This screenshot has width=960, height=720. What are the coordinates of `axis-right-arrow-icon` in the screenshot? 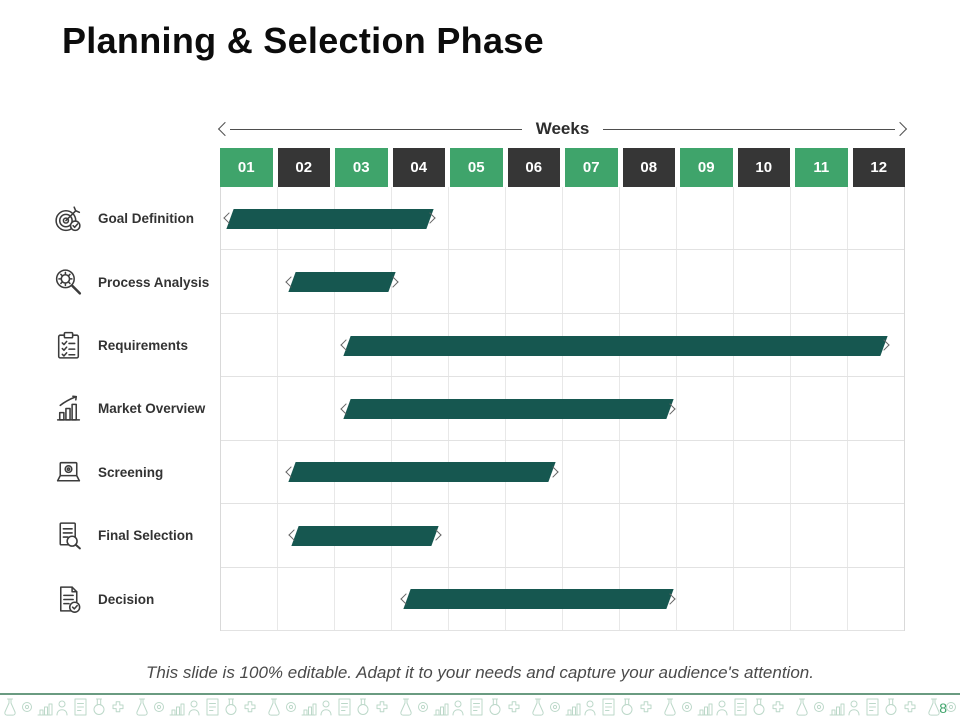 It's located at (900, 129).